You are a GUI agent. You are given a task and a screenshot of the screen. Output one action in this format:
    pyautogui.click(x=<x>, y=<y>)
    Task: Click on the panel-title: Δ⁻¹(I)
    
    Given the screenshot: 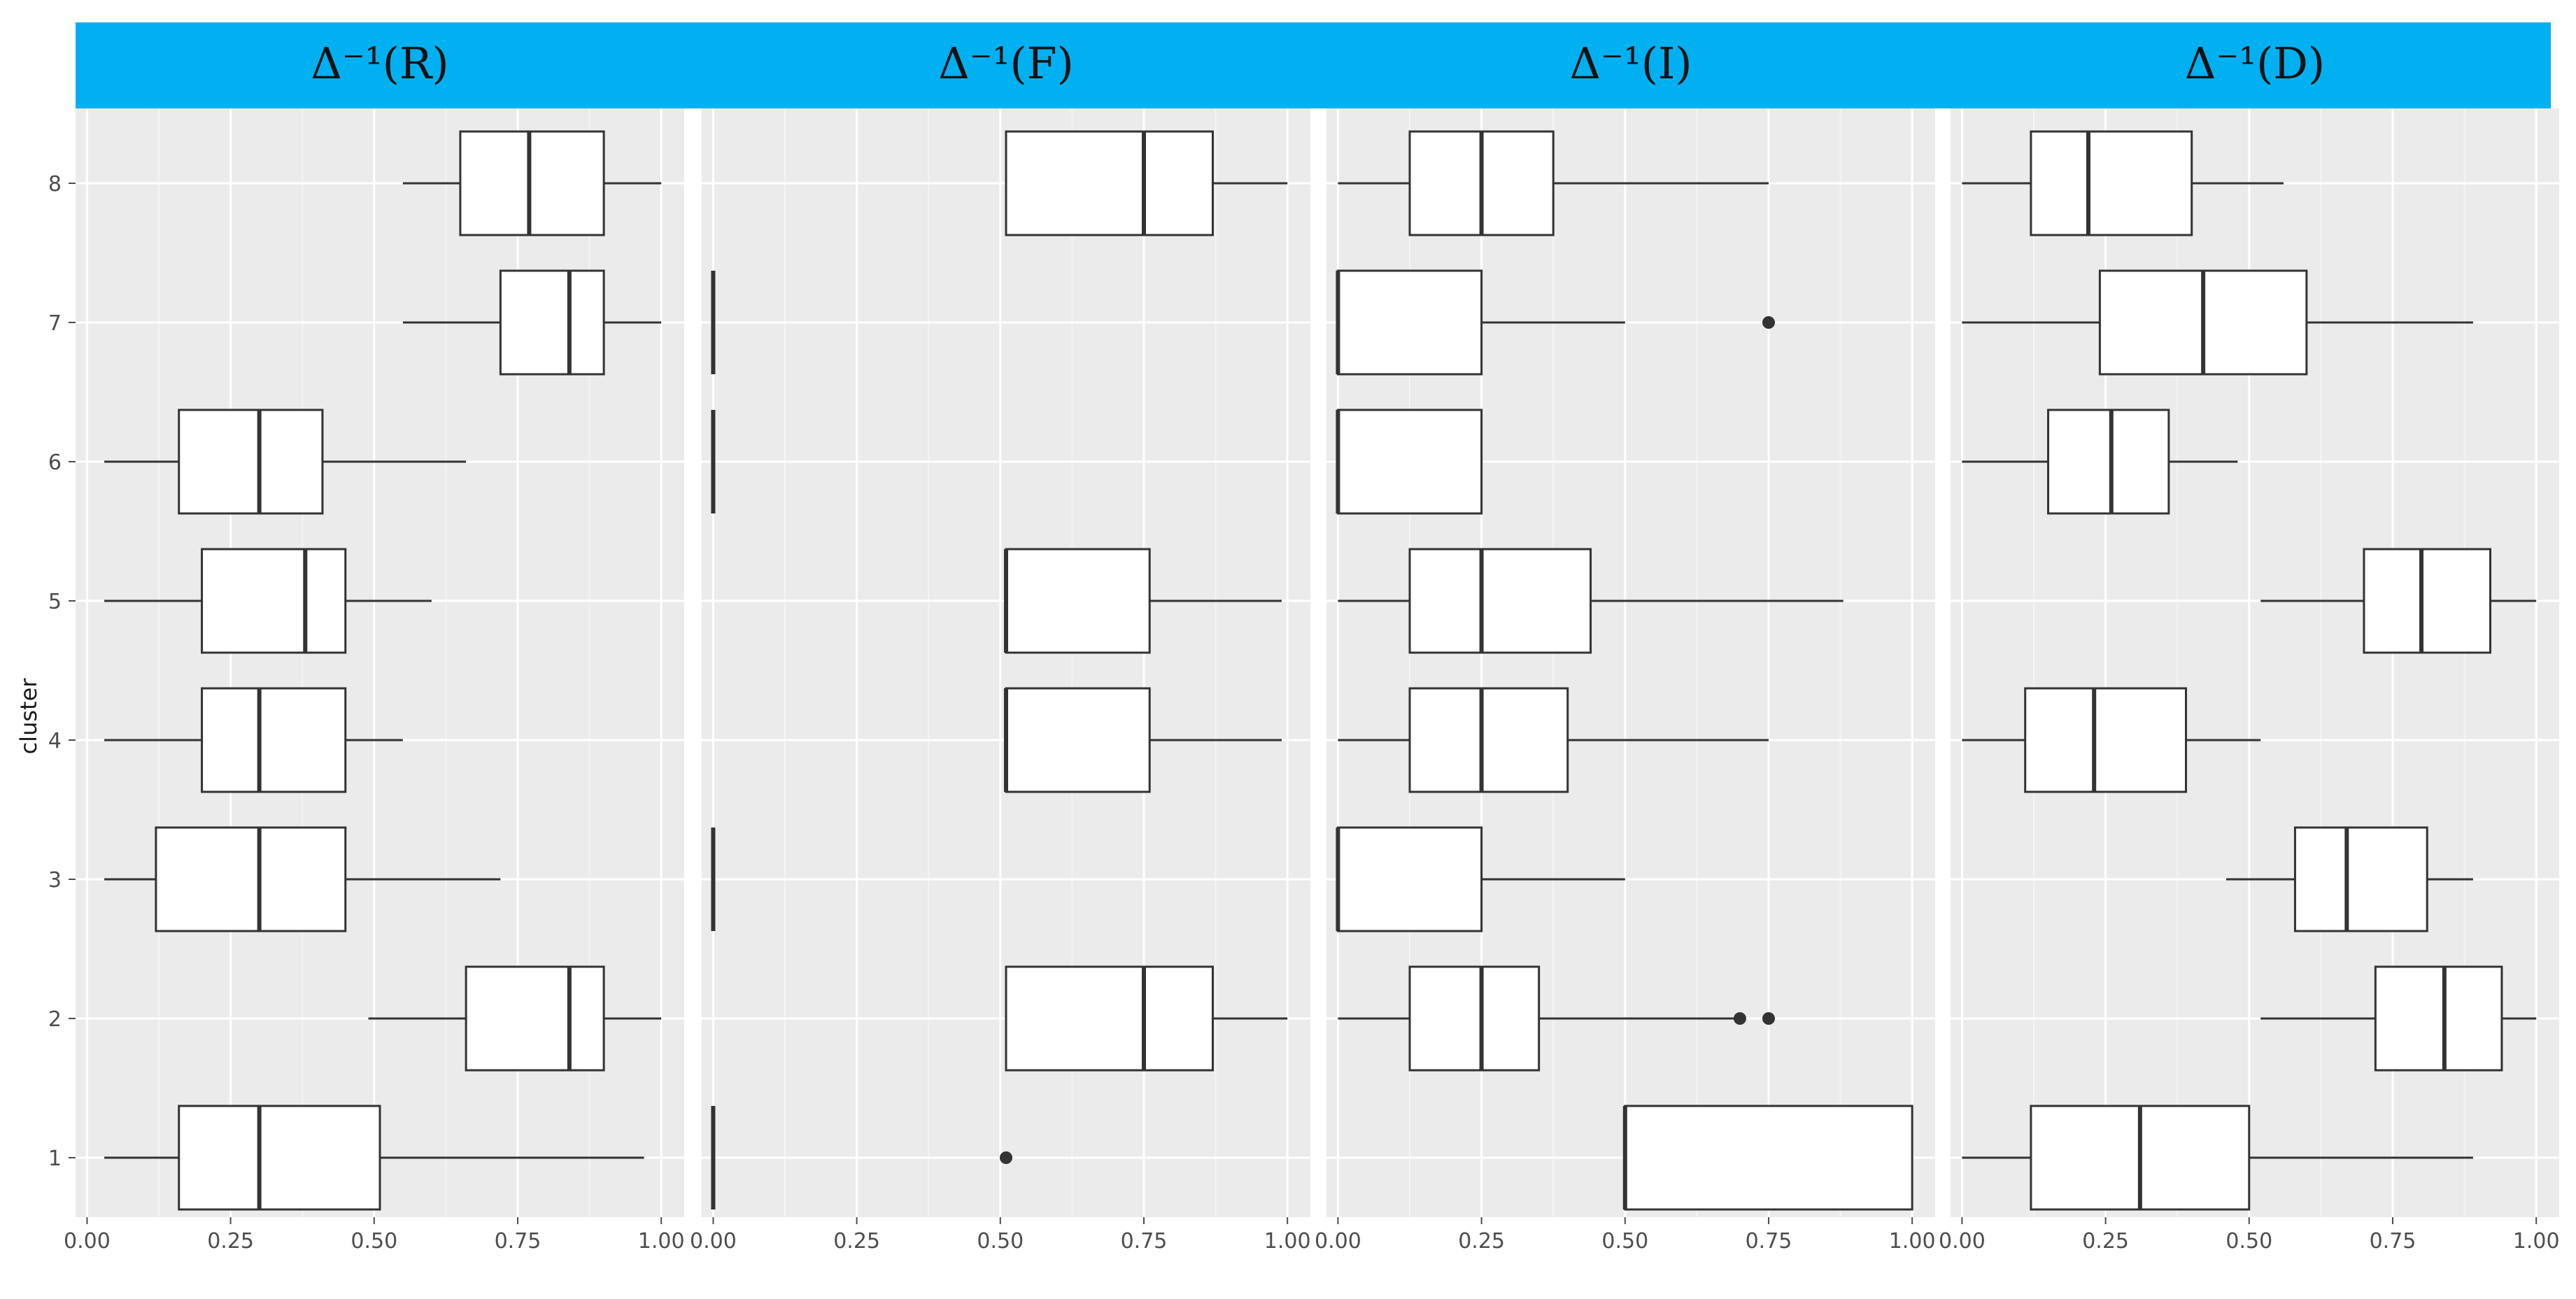 What is the action you would take?
    pyautogui.click(x=1630, y=63)
    